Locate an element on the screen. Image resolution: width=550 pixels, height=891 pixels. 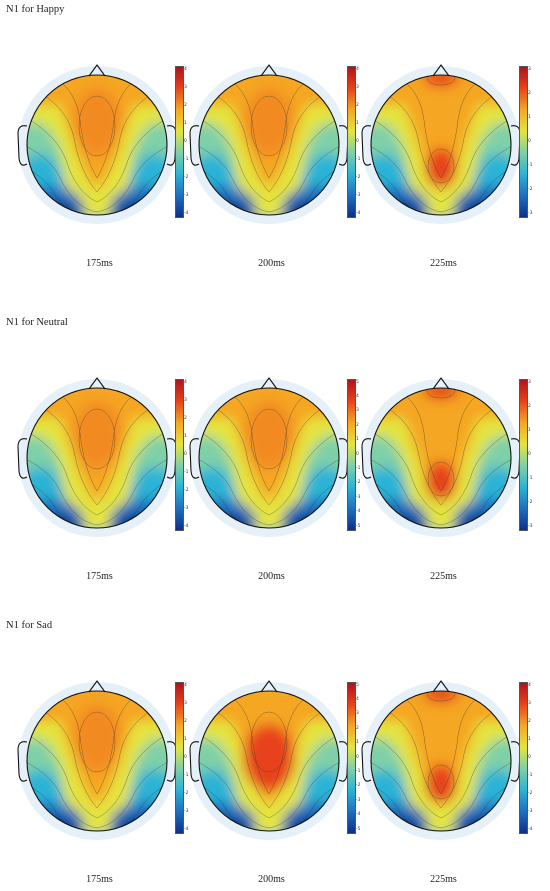
topomap-panel: 5 4 3 2 1 0 -1 -2 -3 -4 -5 200ms is located at coordinates (272, 480).